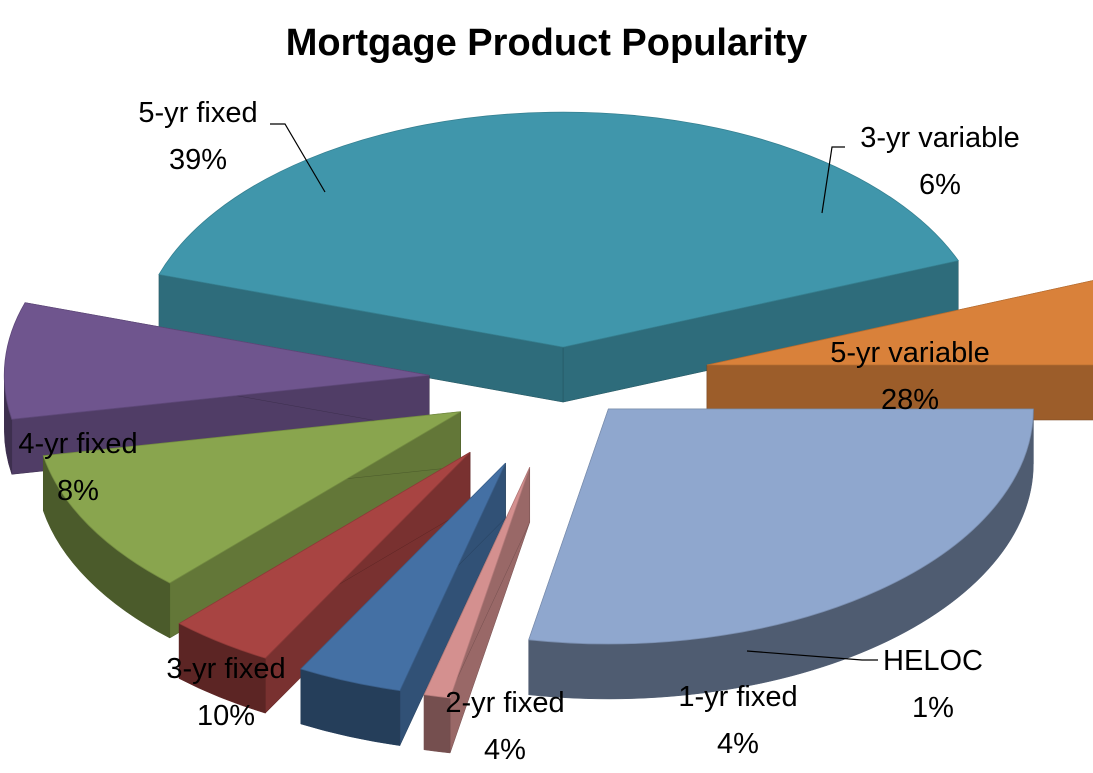 This screenshot has width=1093, height=773. Describe the element at coordinates (198, 160) in the screenshot. I see `slice-value-label: 39%` at that location.